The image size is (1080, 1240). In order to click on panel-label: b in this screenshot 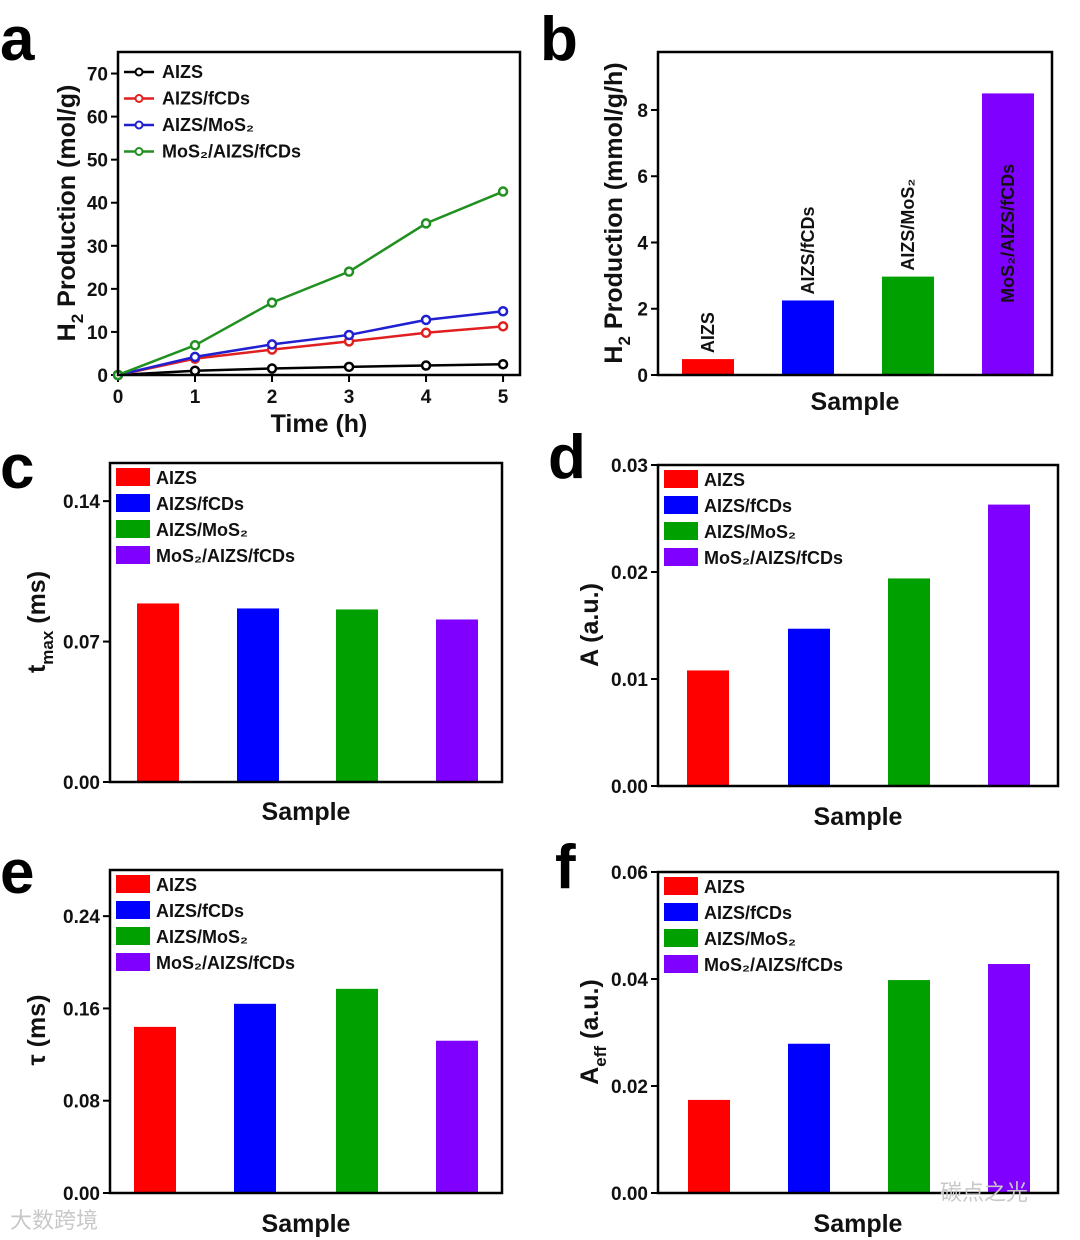, I will do `click(559, 39)`.